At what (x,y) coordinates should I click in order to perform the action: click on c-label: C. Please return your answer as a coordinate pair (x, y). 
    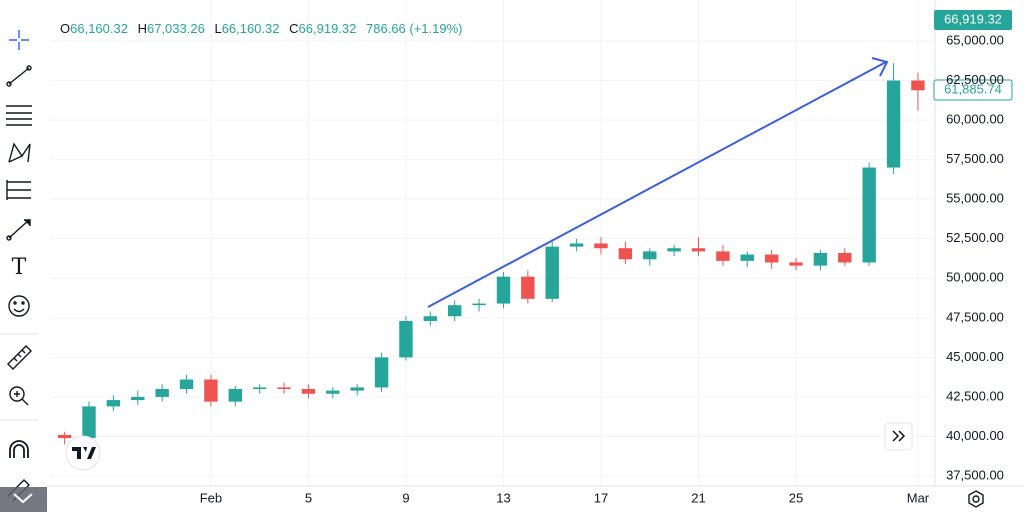
    Looking at the image, I should click on (293, 28).